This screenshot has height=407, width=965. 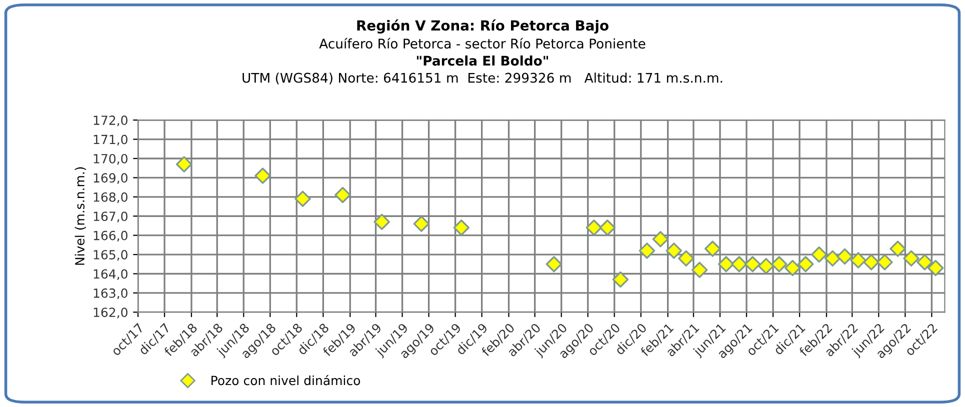 What do you see at coordinates (111, 217) in the screenshot?
I see `y-tick-label: 167,0` at bounding box center [111, 217].